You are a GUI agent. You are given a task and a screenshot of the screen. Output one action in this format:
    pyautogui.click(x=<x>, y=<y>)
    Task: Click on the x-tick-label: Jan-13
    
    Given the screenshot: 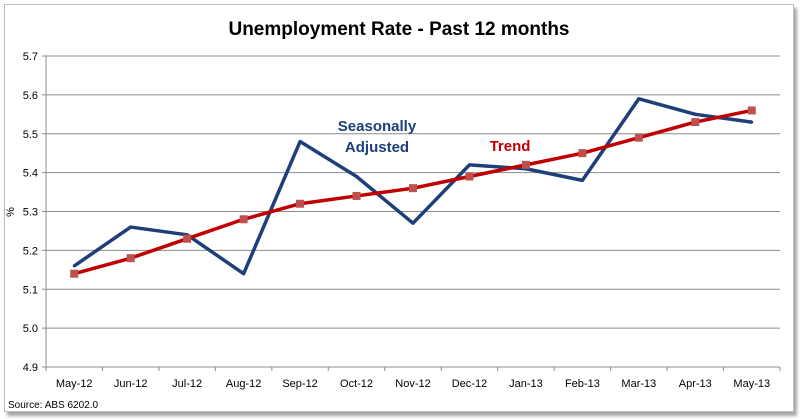 What is the action you would take?
    pyautogui.click(x=526, y=384)
    